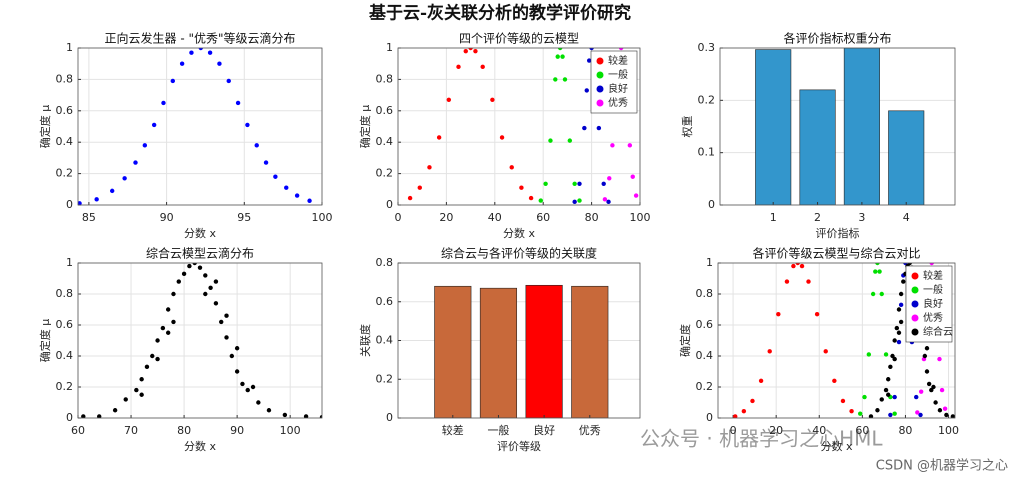 Image resolution: width=1017 pixels, height=482 pixels. Describe the element at coordinates (200, 340) in the screenshot. I see `plot-area` at that location.